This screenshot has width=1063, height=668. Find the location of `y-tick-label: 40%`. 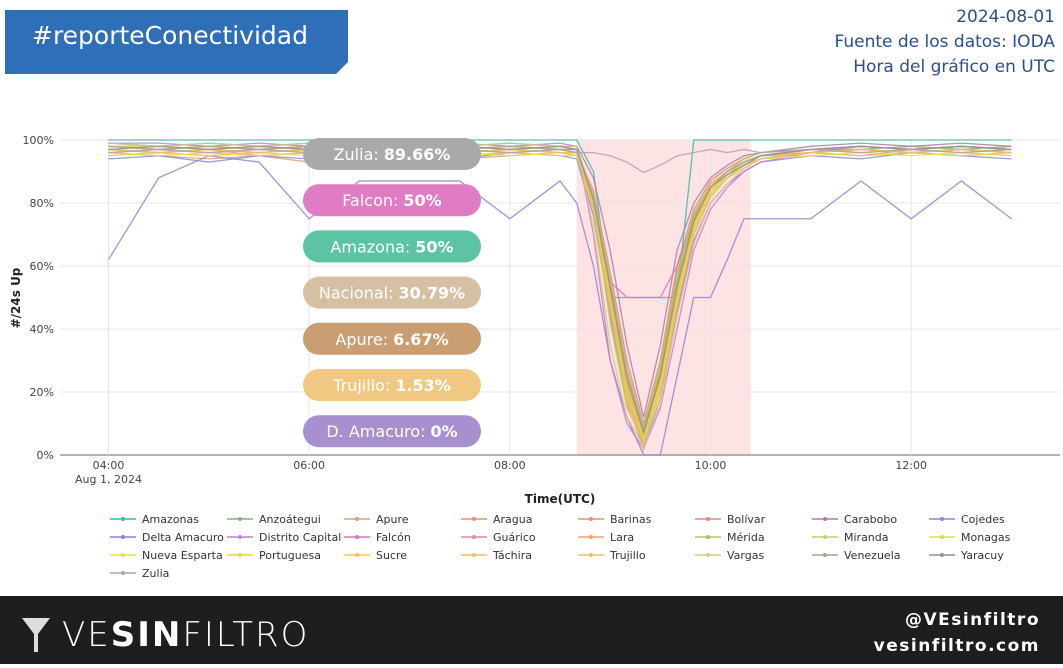

y-tick-label: 40% is located at coordinates (42, 329).